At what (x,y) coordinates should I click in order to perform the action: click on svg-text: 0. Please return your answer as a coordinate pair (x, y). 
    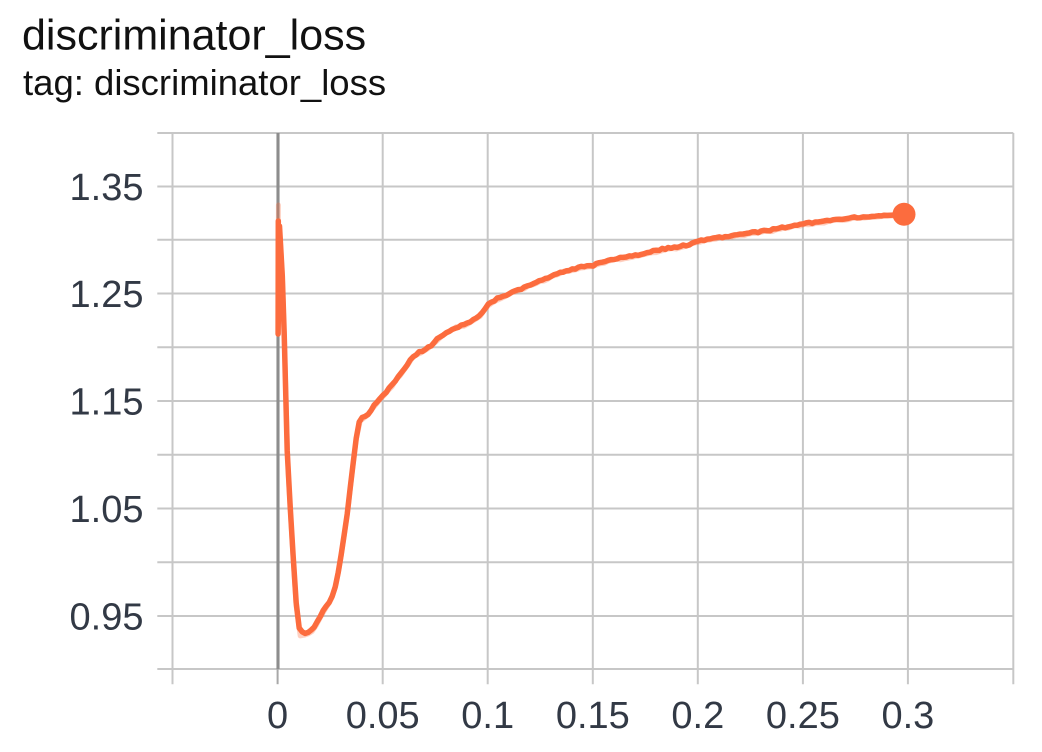
    Looking at the image, I should click on (277, 716).